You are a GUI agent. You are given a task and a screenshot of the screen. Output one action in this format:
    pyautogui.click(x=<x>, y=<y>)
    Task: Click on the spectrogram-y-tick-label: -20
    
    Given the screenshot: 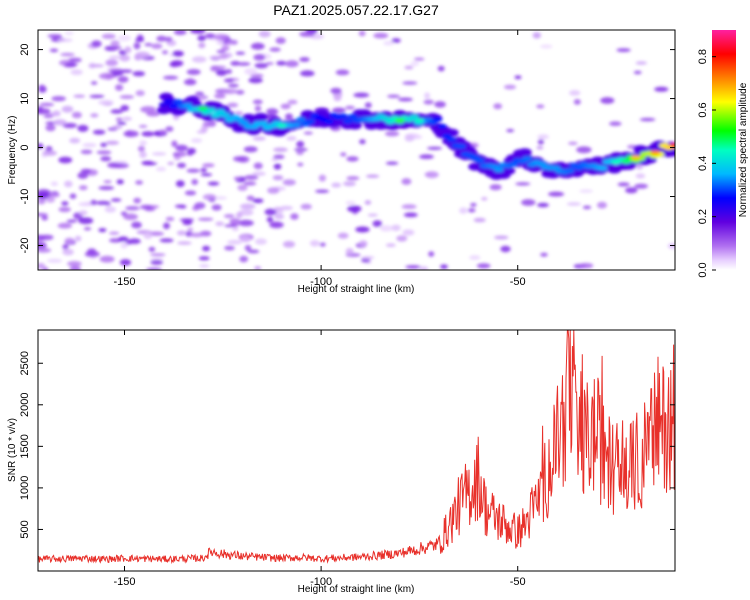 What is the action you would take?
    pyautogui.click(x=25, y=246)
    